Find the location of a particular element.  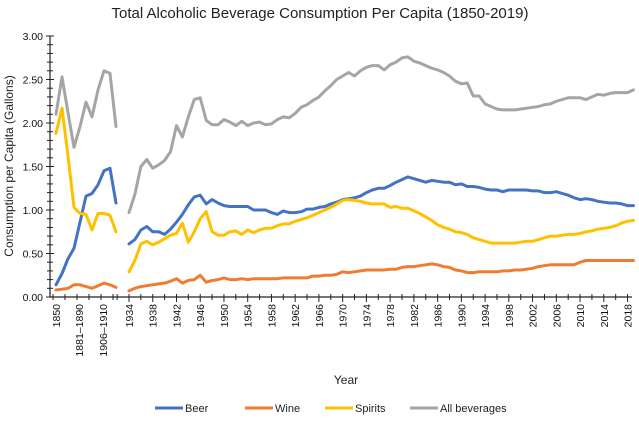

x-tick-label: 1946 is located at coordinates (201, 316).